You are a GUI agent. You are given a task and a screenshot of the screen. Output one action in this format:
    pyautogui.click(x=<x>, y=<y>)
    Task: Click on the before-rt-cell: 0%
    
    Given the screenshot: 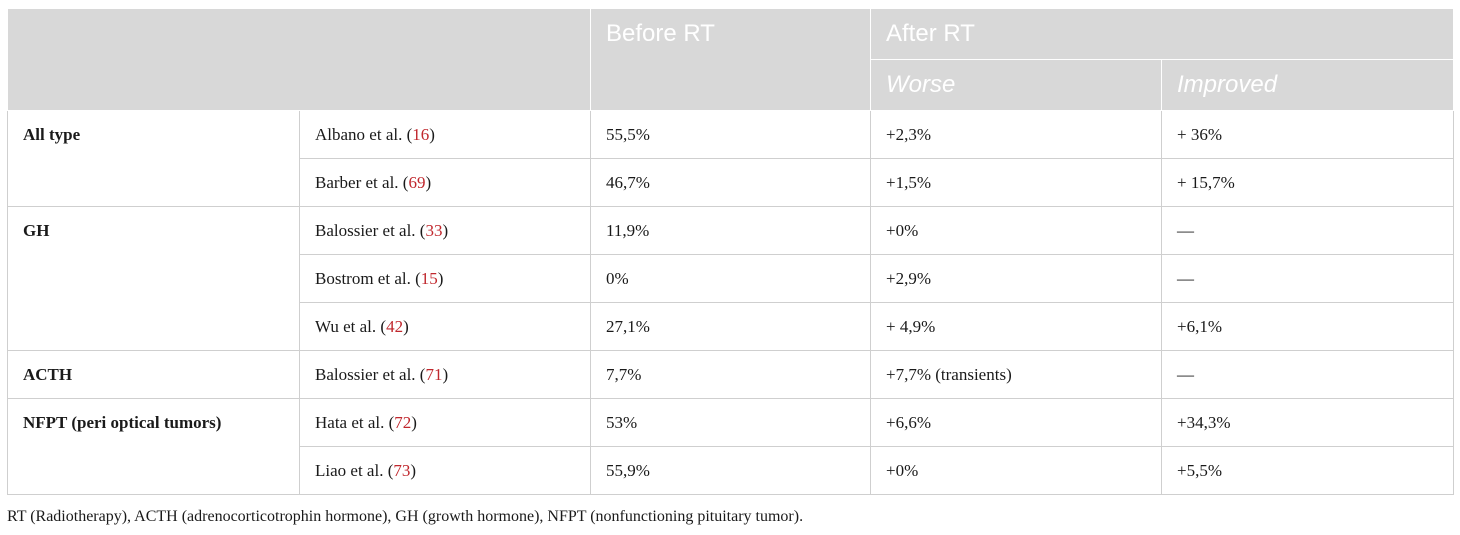 What is the action you would take?
    pyautogui.click(x=730, y=278)
    